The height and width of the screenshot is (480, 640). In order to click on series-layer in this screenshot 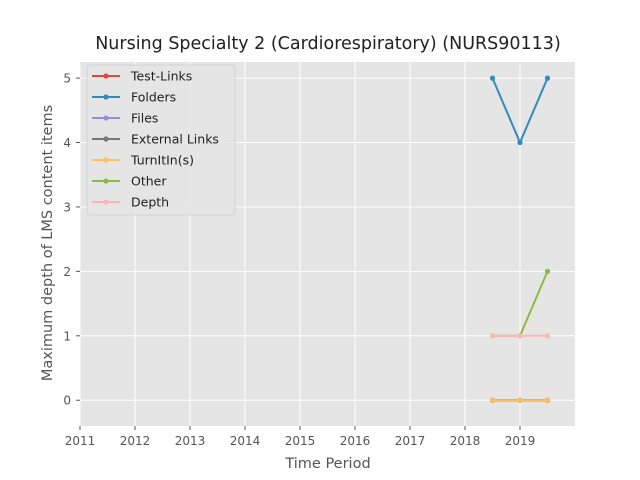, I will do `click(520, 239)`.